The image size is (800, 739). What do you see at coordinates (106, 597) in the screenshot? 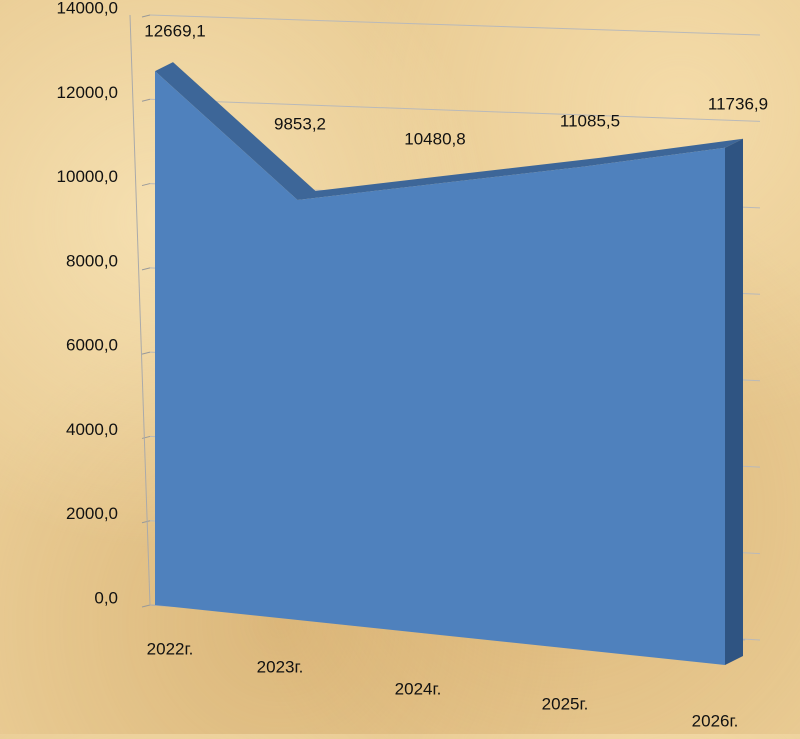
I see `y-tick-label: 0,0` at bounding box center [106, 597].